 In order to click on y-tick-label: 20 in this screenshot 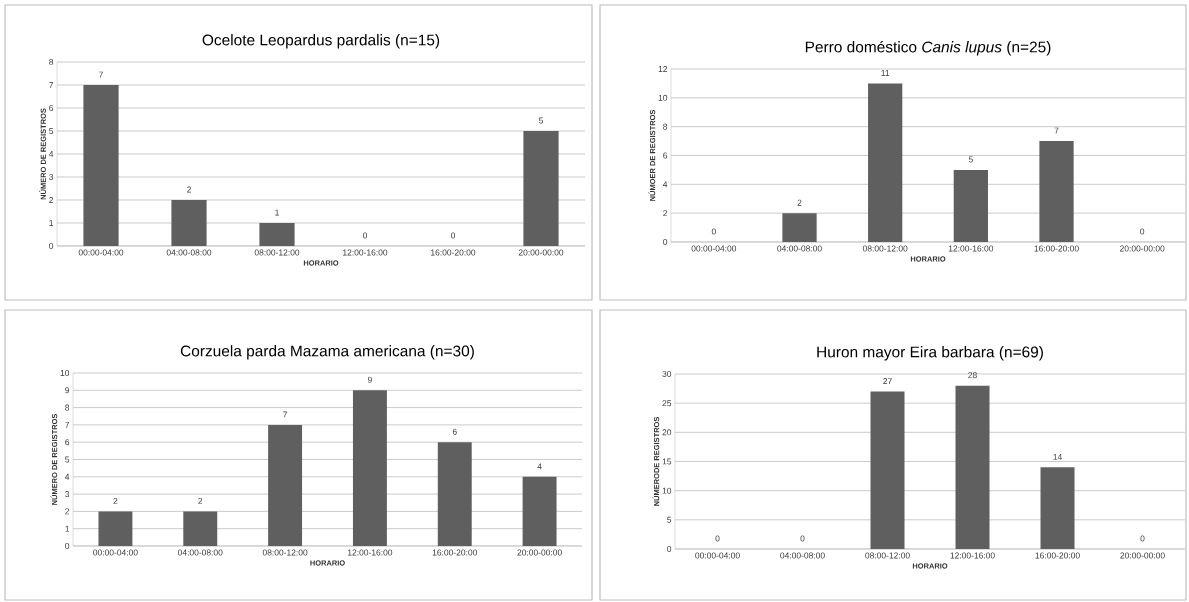, I will do `click(667, 432)`.